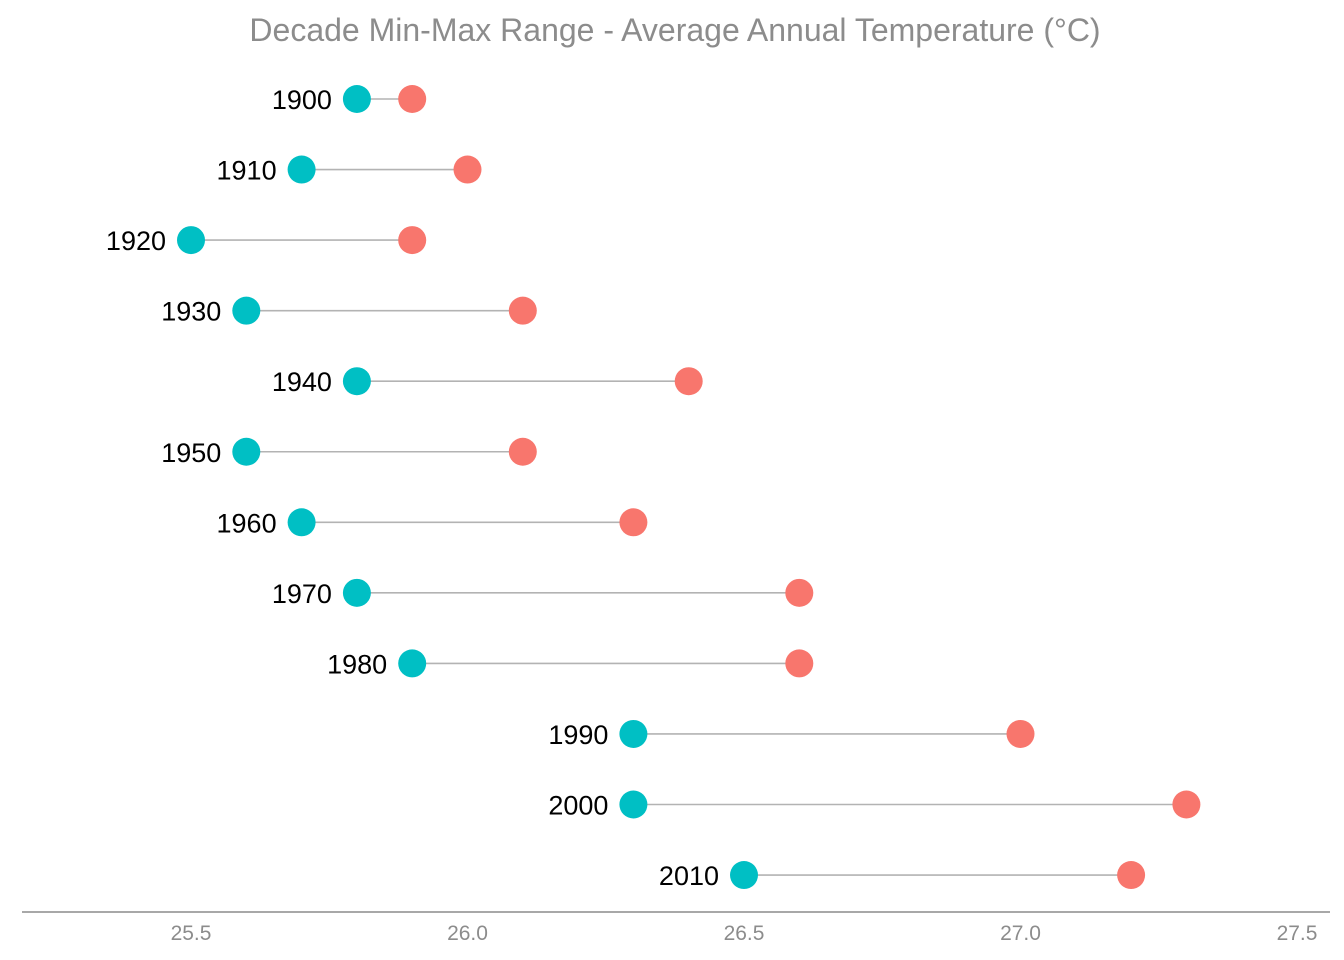  Describe the element at coordinates (301, 522) in the screenshot. I see `min-point-1960` at that location.